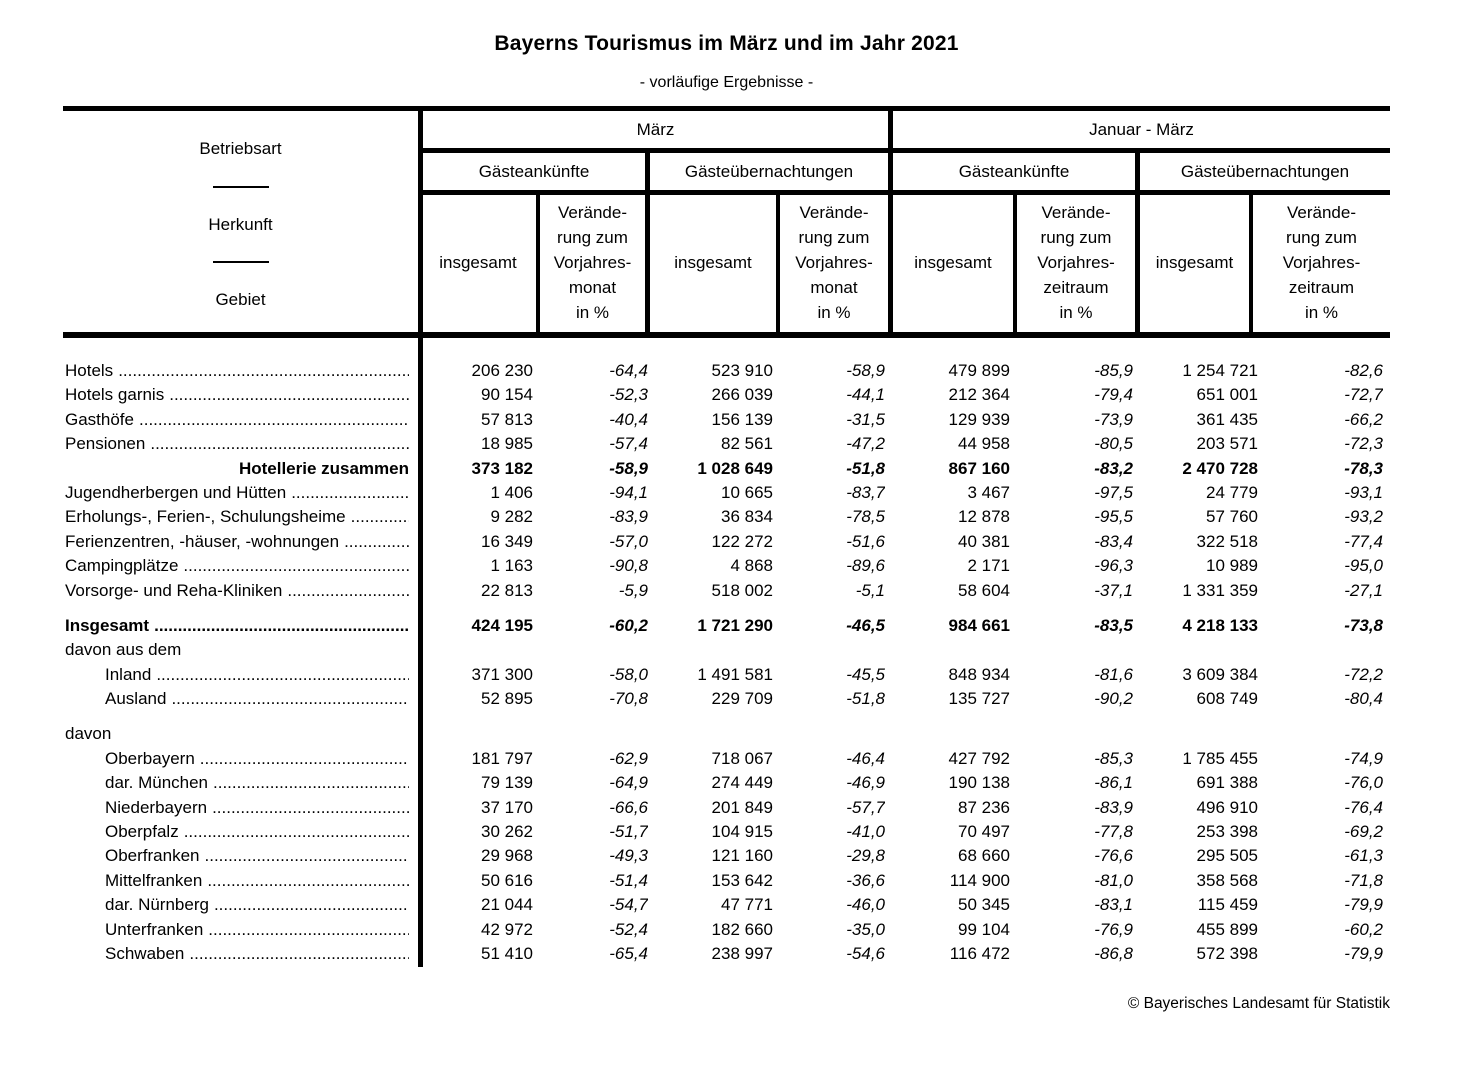  I want to click on value-cell: -65,4, so click(628, 953).